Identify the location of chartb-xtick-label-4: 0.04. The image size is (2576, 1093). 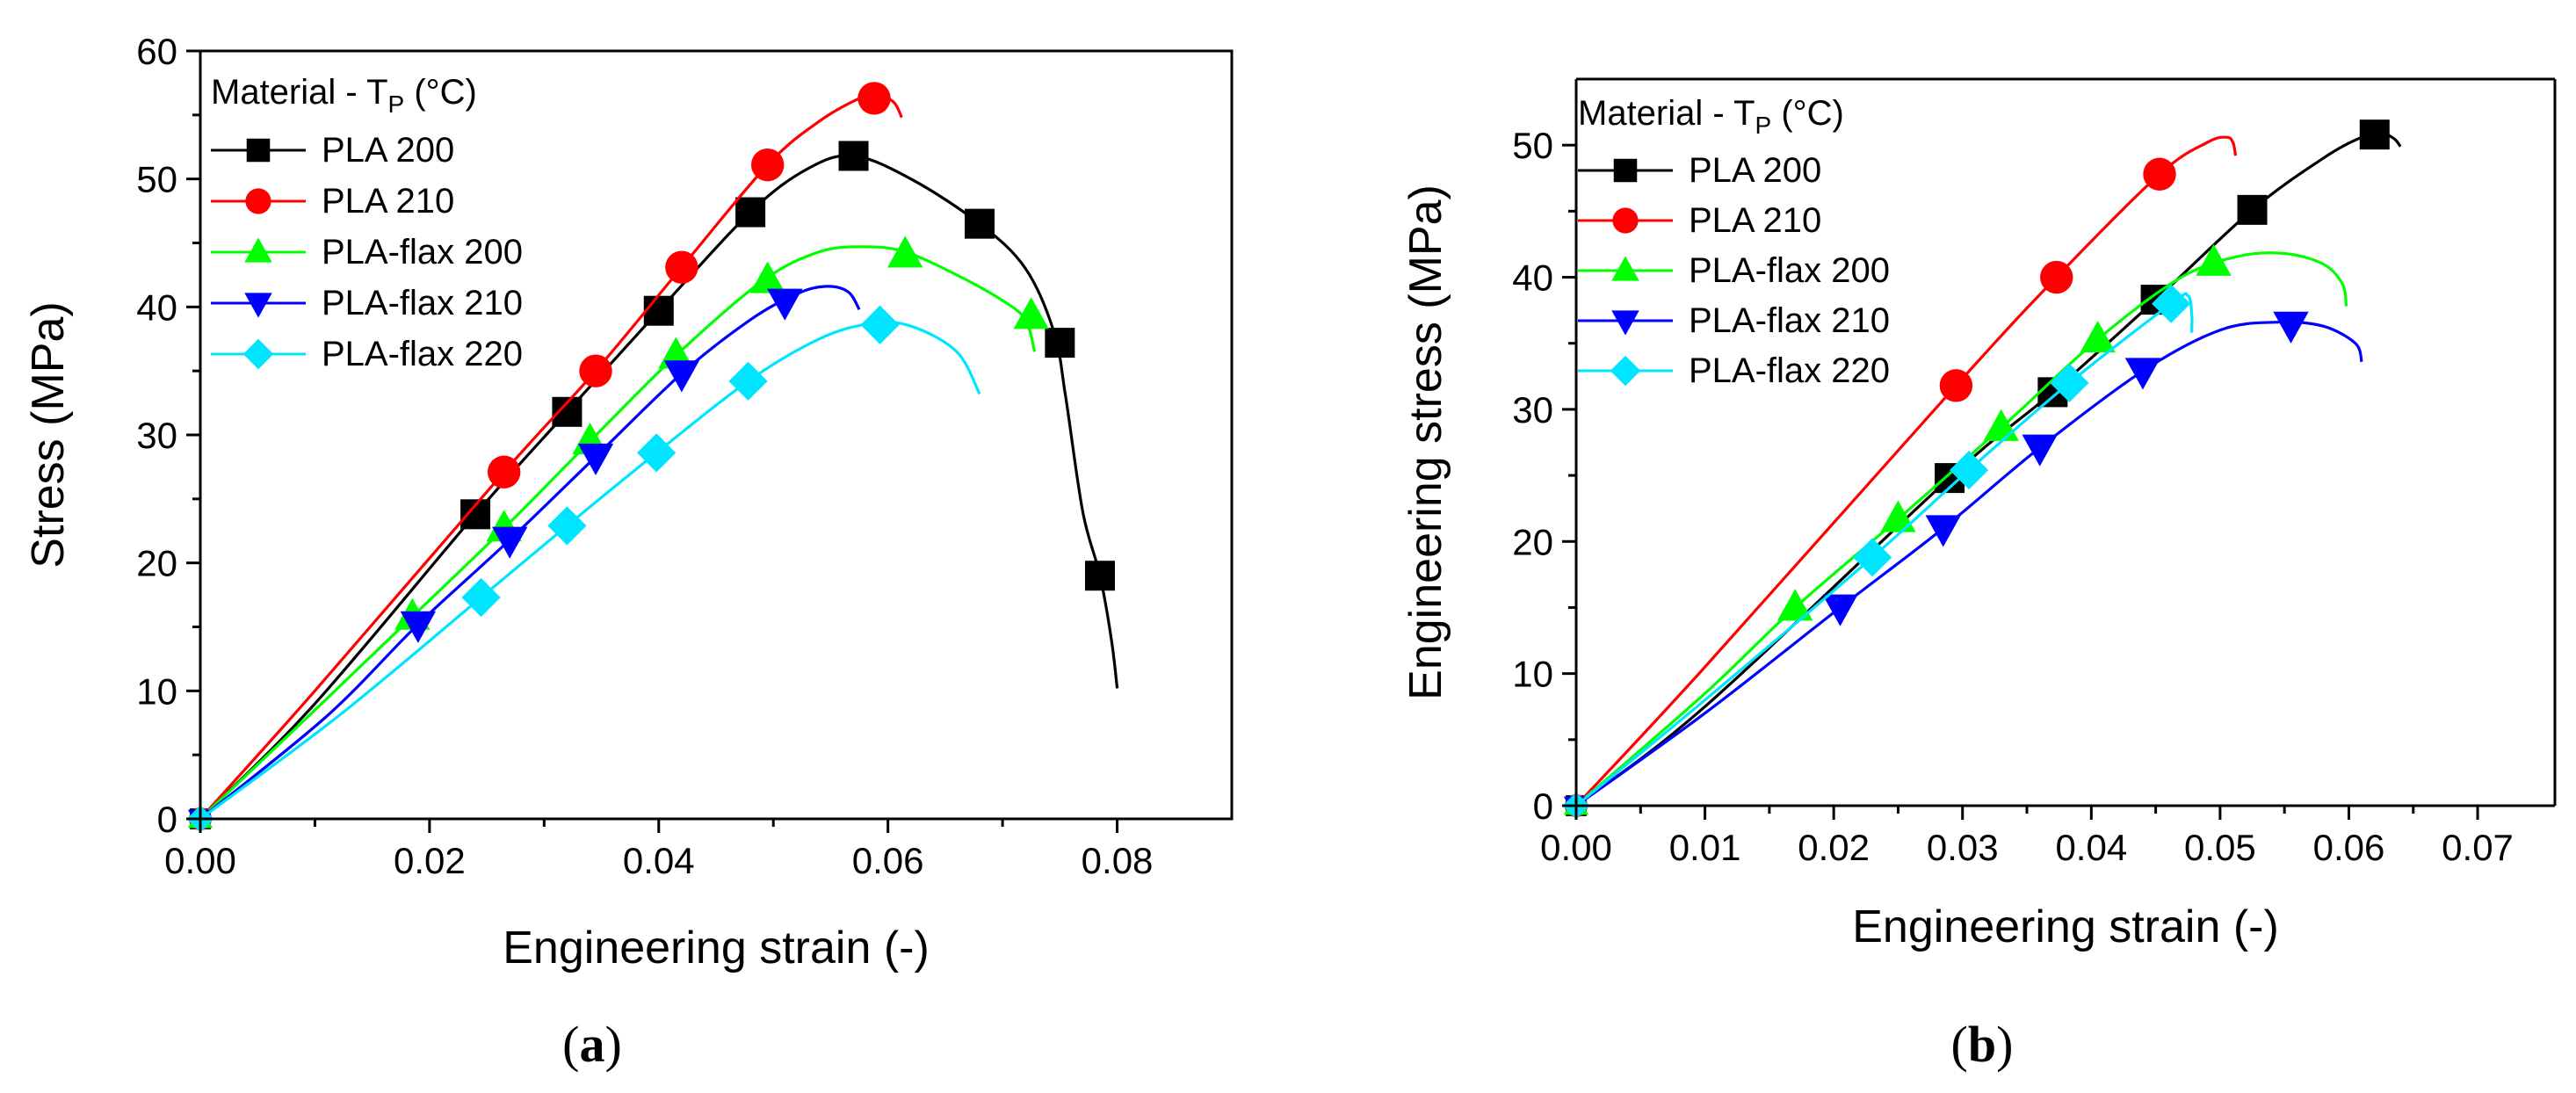
(2091, 848).